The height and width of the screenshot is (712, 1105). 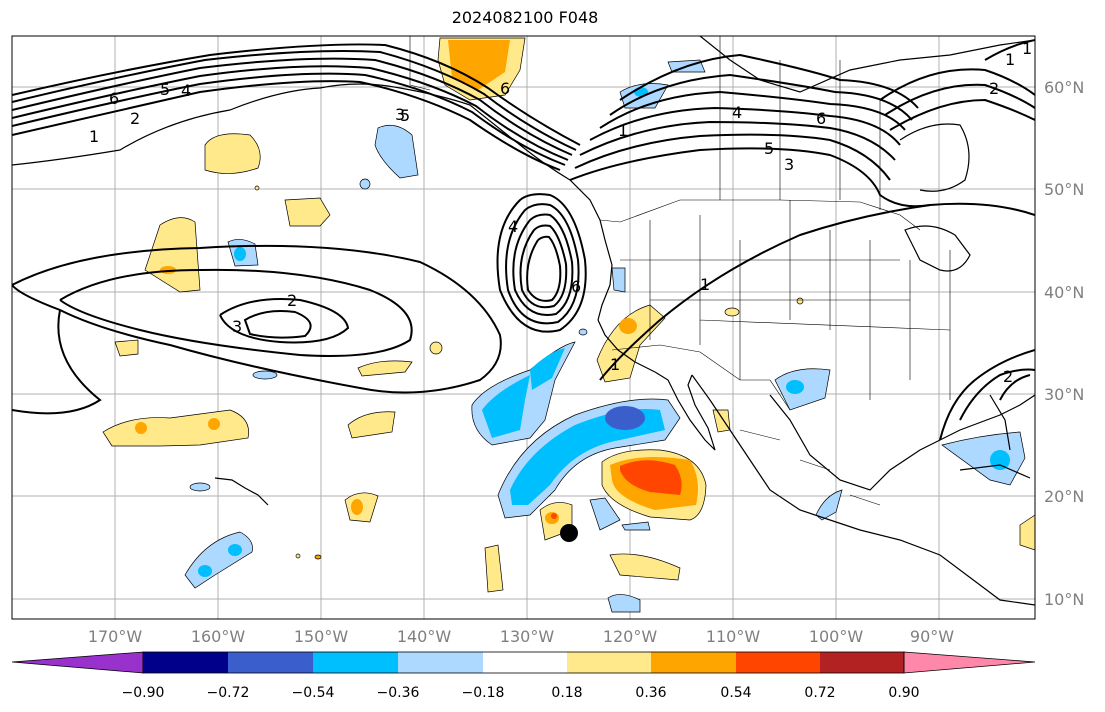 What do you see at coordinates (685, 411) in the screenshot?
I see `baja-peninsula` at bounding box center [685, 411].